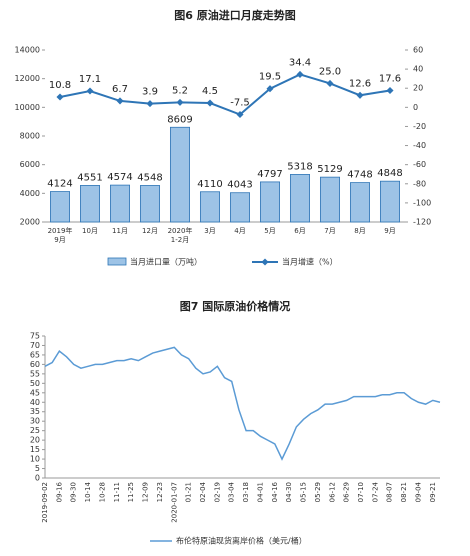  Describe the element at coordinates (289, 492) in the screenshot. I see `x-tick-label: 04-30` at that location.